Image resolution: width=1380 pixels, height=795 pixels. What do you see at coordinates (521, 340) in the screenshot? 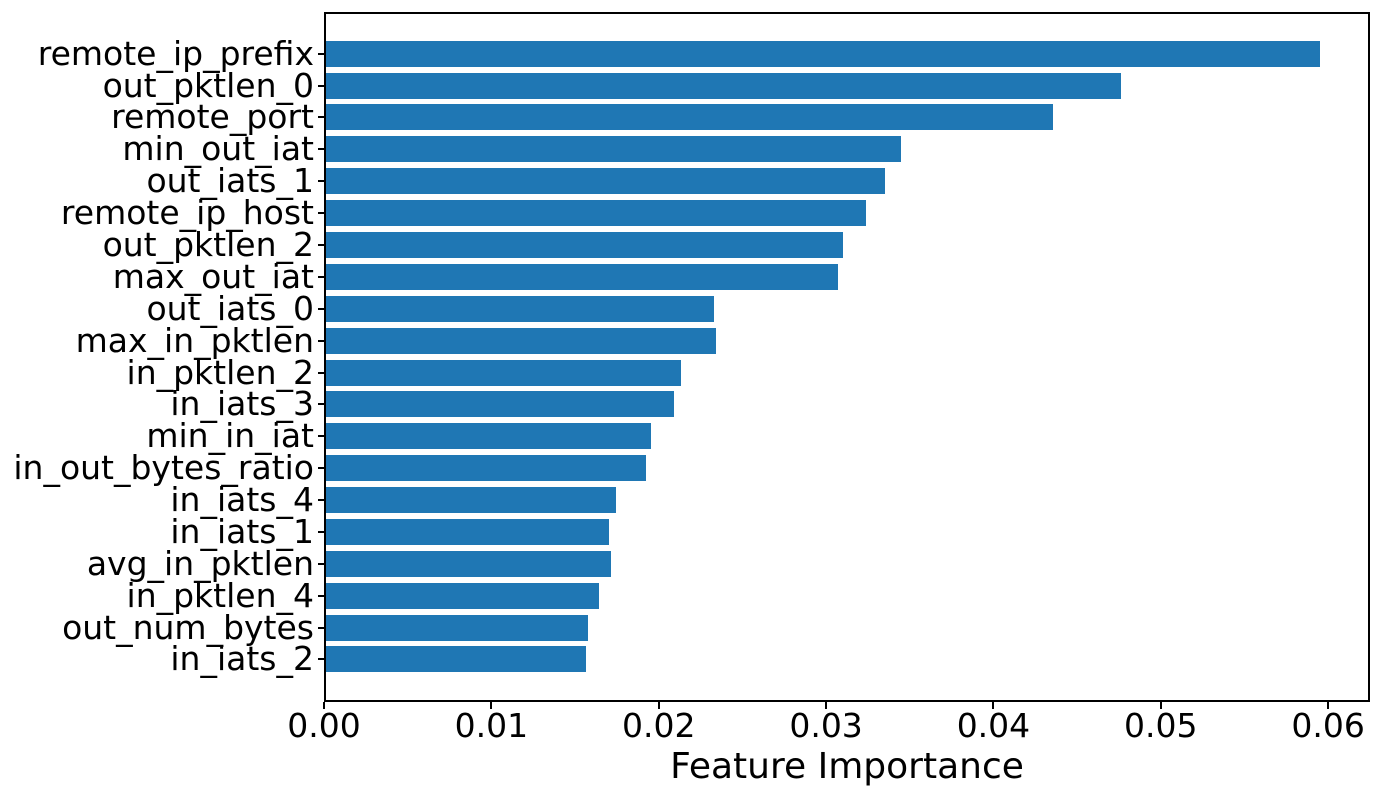
I see `bar-max_in_pktlen` at bounding box center [521, 340].